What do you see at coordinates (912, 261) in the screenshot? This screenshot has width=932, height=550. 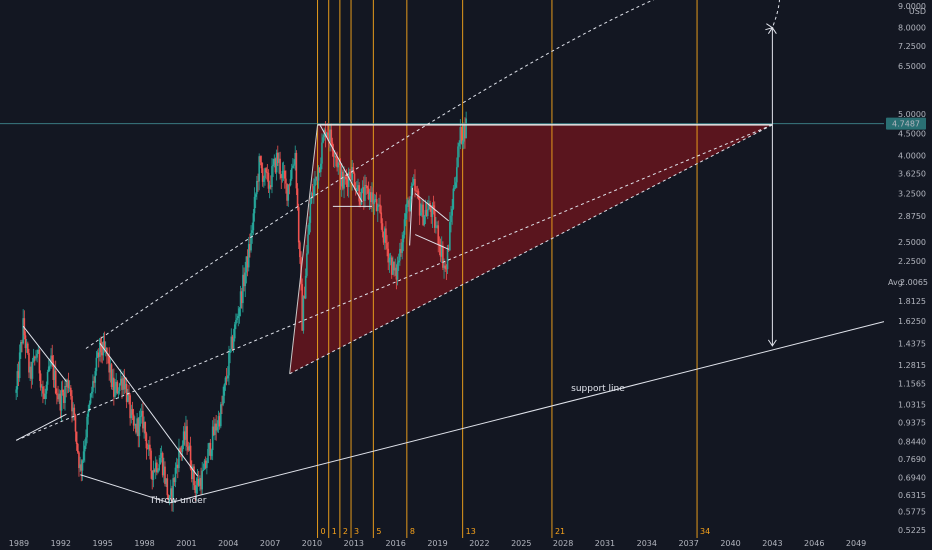 I see `y-tick-label: 2.2500` at bounding box center [912, 261].